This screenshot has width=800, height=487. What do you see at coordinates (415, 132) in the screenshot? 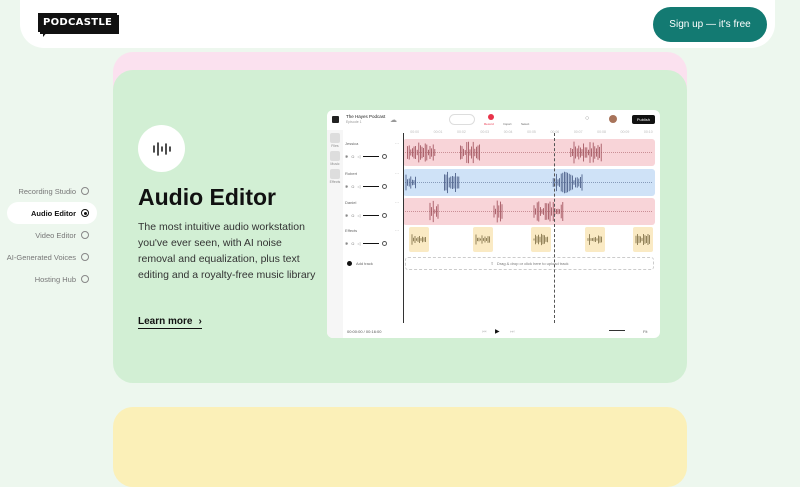
I see `ruler-tick: 00:00` at bounding box center [415, 132].